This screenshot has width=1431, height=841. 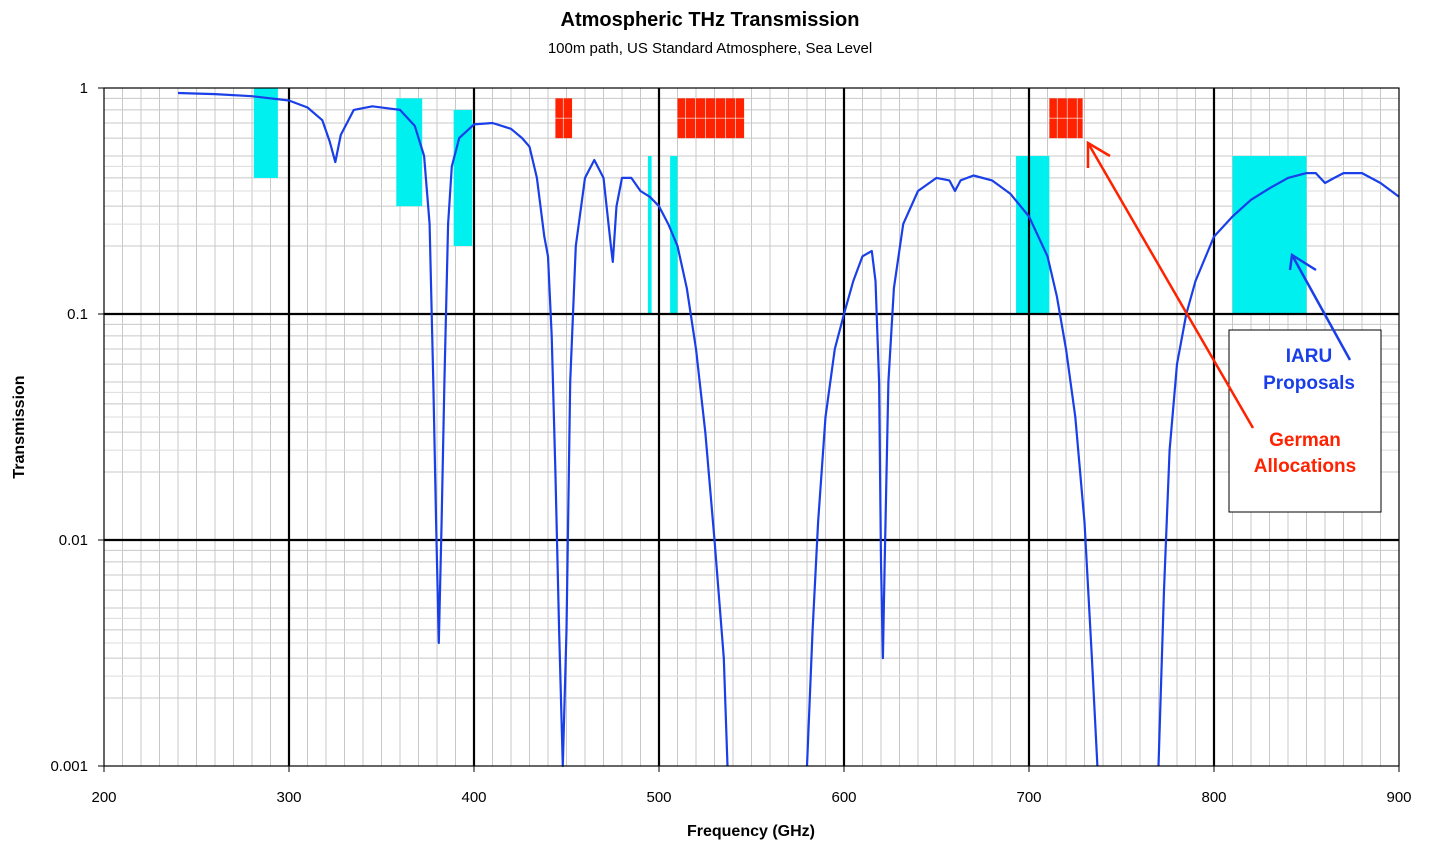 What do you see at coordinates (843, 797) in the screenshot?
I see `x-tick-label: 600` at bounding box center [843, 797].